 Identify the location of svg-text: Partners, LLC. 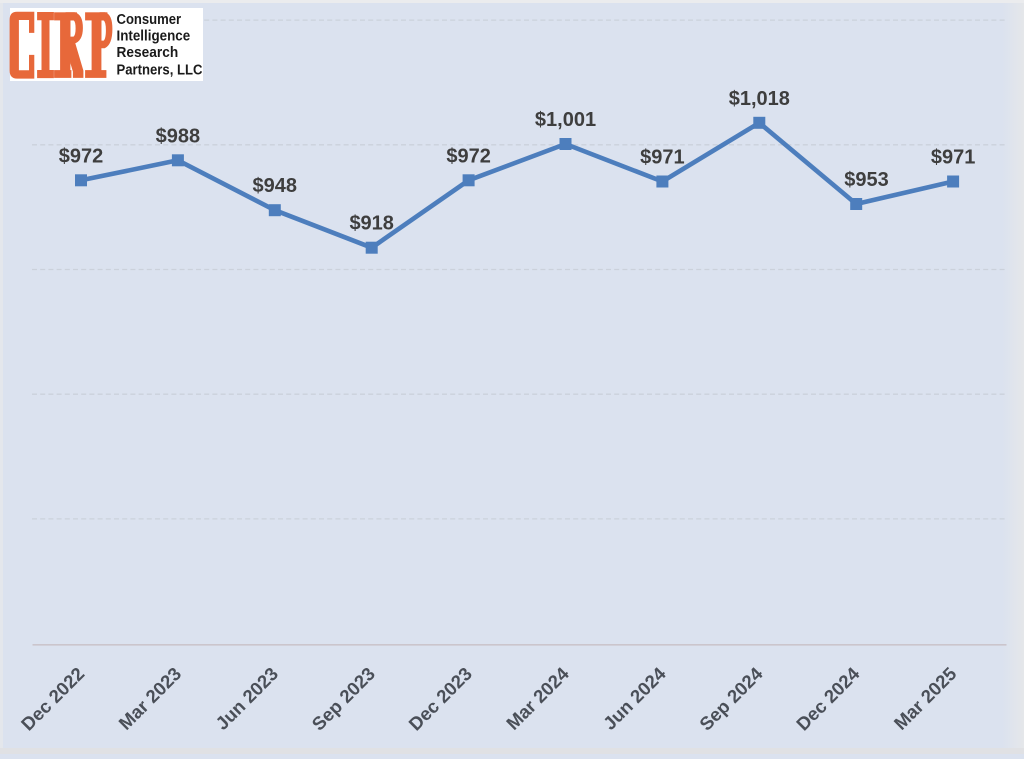
(160, 69).